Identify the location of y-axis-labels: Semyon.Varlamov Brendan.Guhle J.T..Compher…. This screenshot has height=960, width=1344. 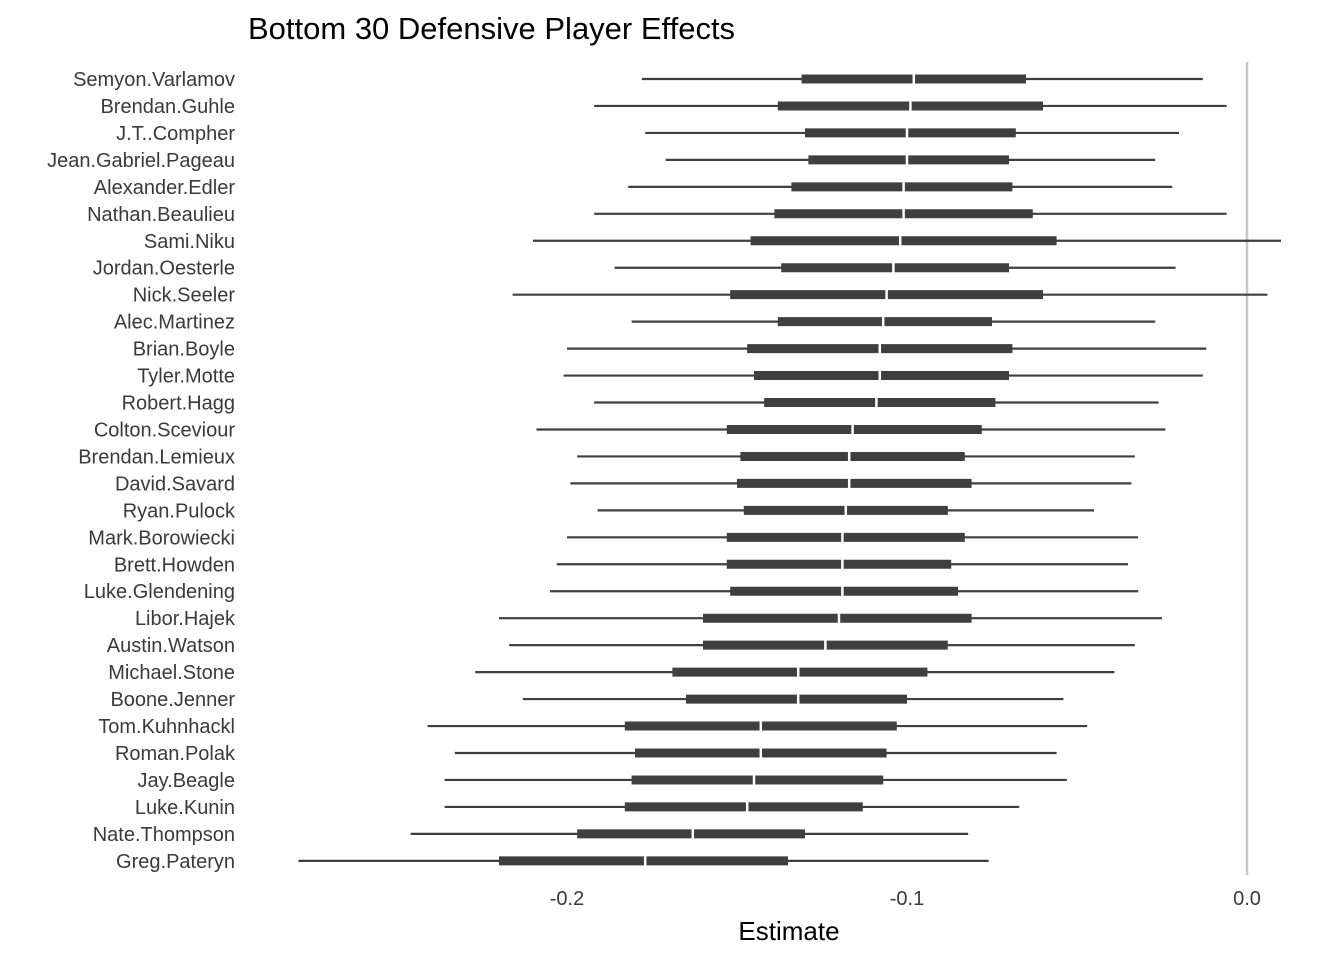
(141, 471).